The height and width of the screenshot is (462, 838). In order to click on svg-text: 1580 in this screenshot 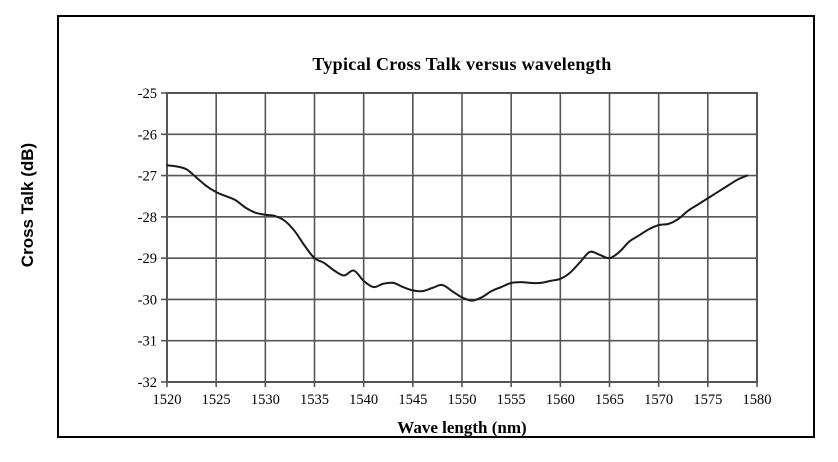, I will do `click(757, 400)`.